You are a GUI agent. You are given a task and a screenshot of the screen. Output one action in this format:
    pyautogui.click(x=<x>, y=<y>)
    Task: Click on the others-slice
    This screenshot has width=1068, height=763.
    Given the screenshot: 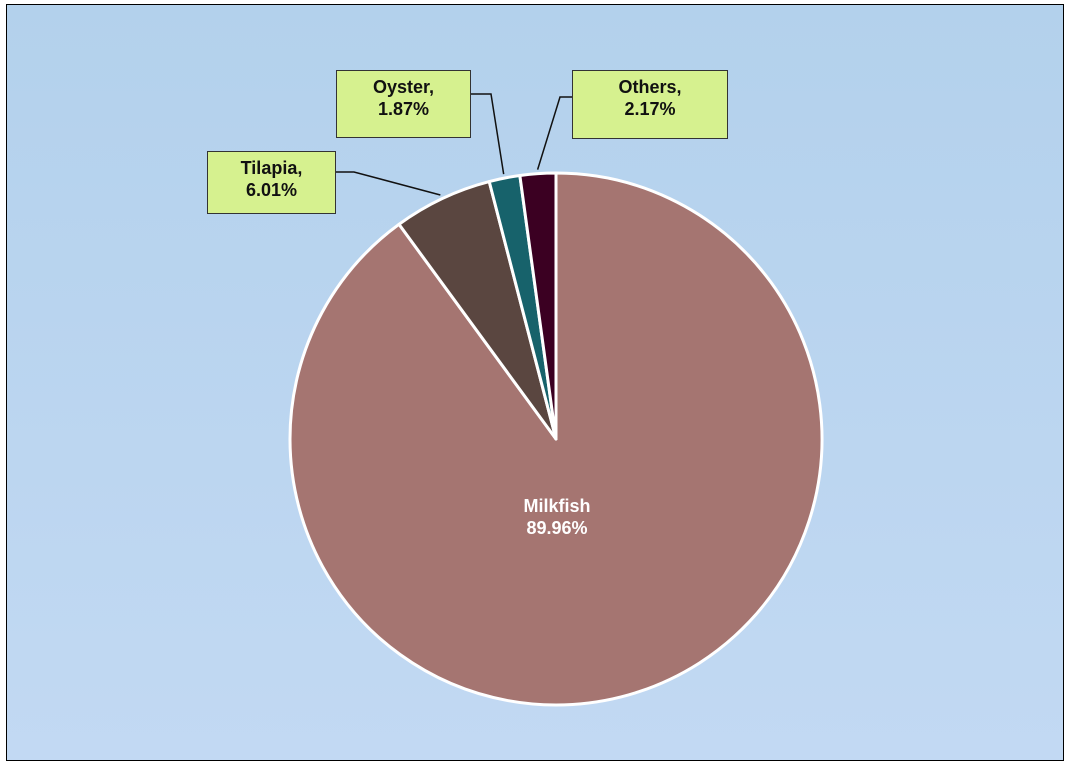 What is the action you would take?
    pyautogui.click(x=538, y=306)
    